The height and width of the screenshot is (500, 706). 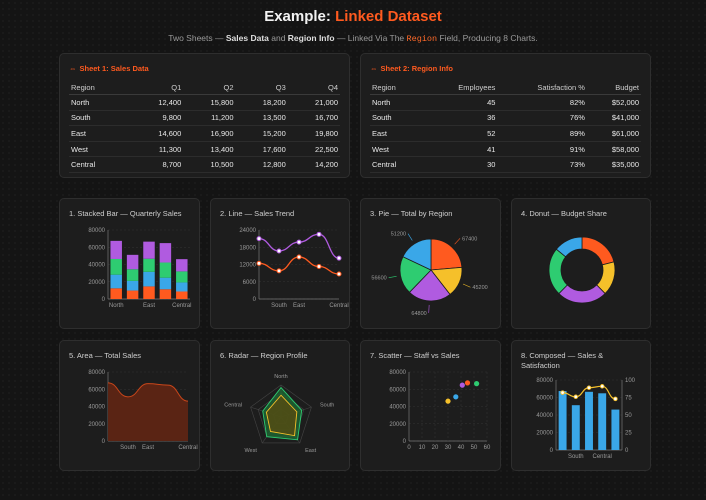 I want to click on chart-title: 5. Area — Total Sales, so click(x=105, y=355).